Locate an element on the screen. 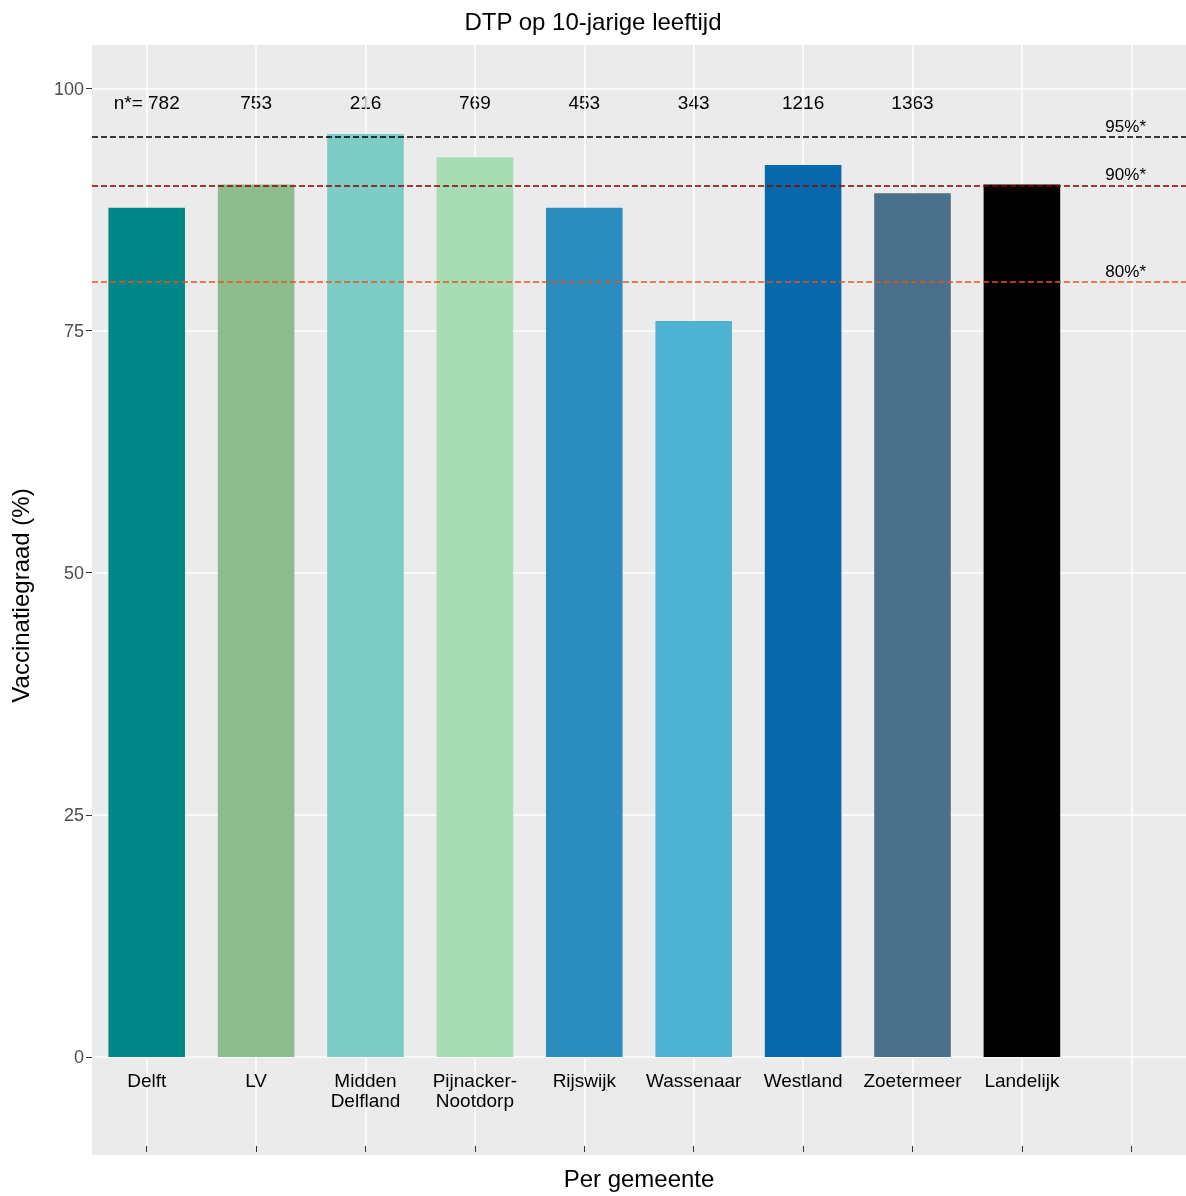 This screenshot has width=1186, height=1196. x-tick-label: Wassenaar is located at coordinates (694, 1081).